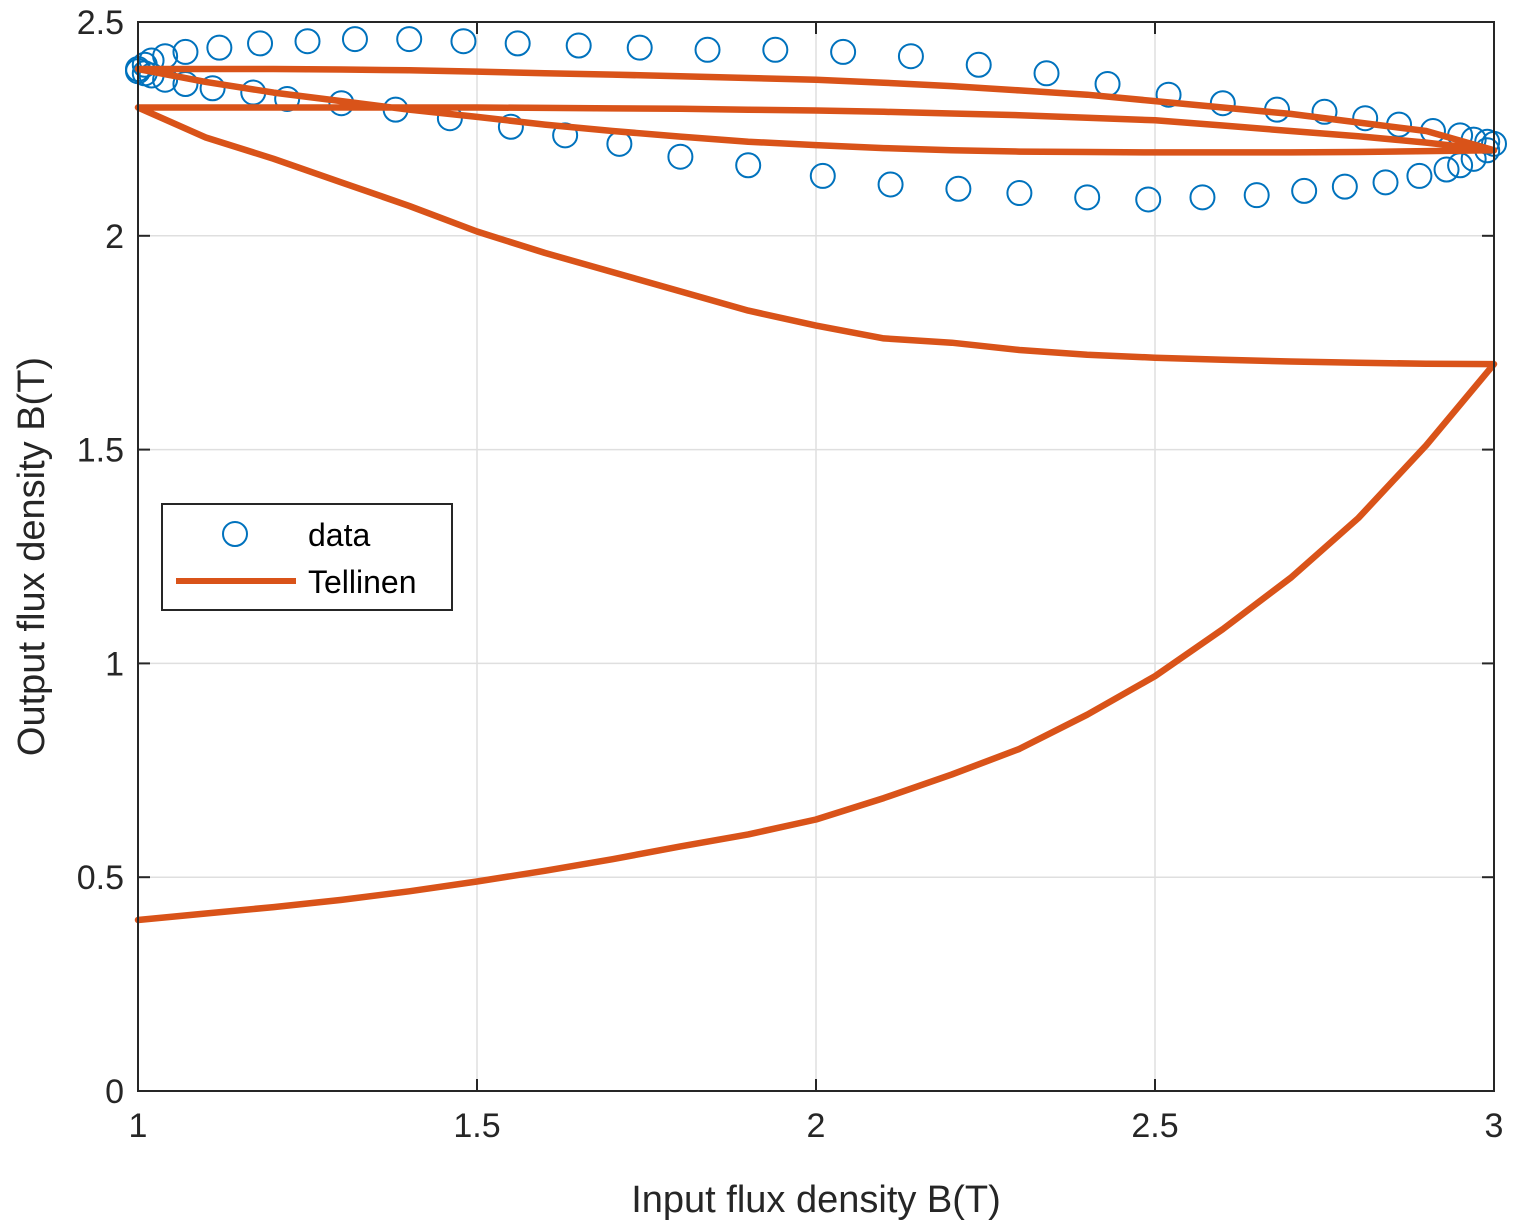  Describe the element at coordinates (114, 664) in the screenshot. I see `y-tick-label: 1` at that location.